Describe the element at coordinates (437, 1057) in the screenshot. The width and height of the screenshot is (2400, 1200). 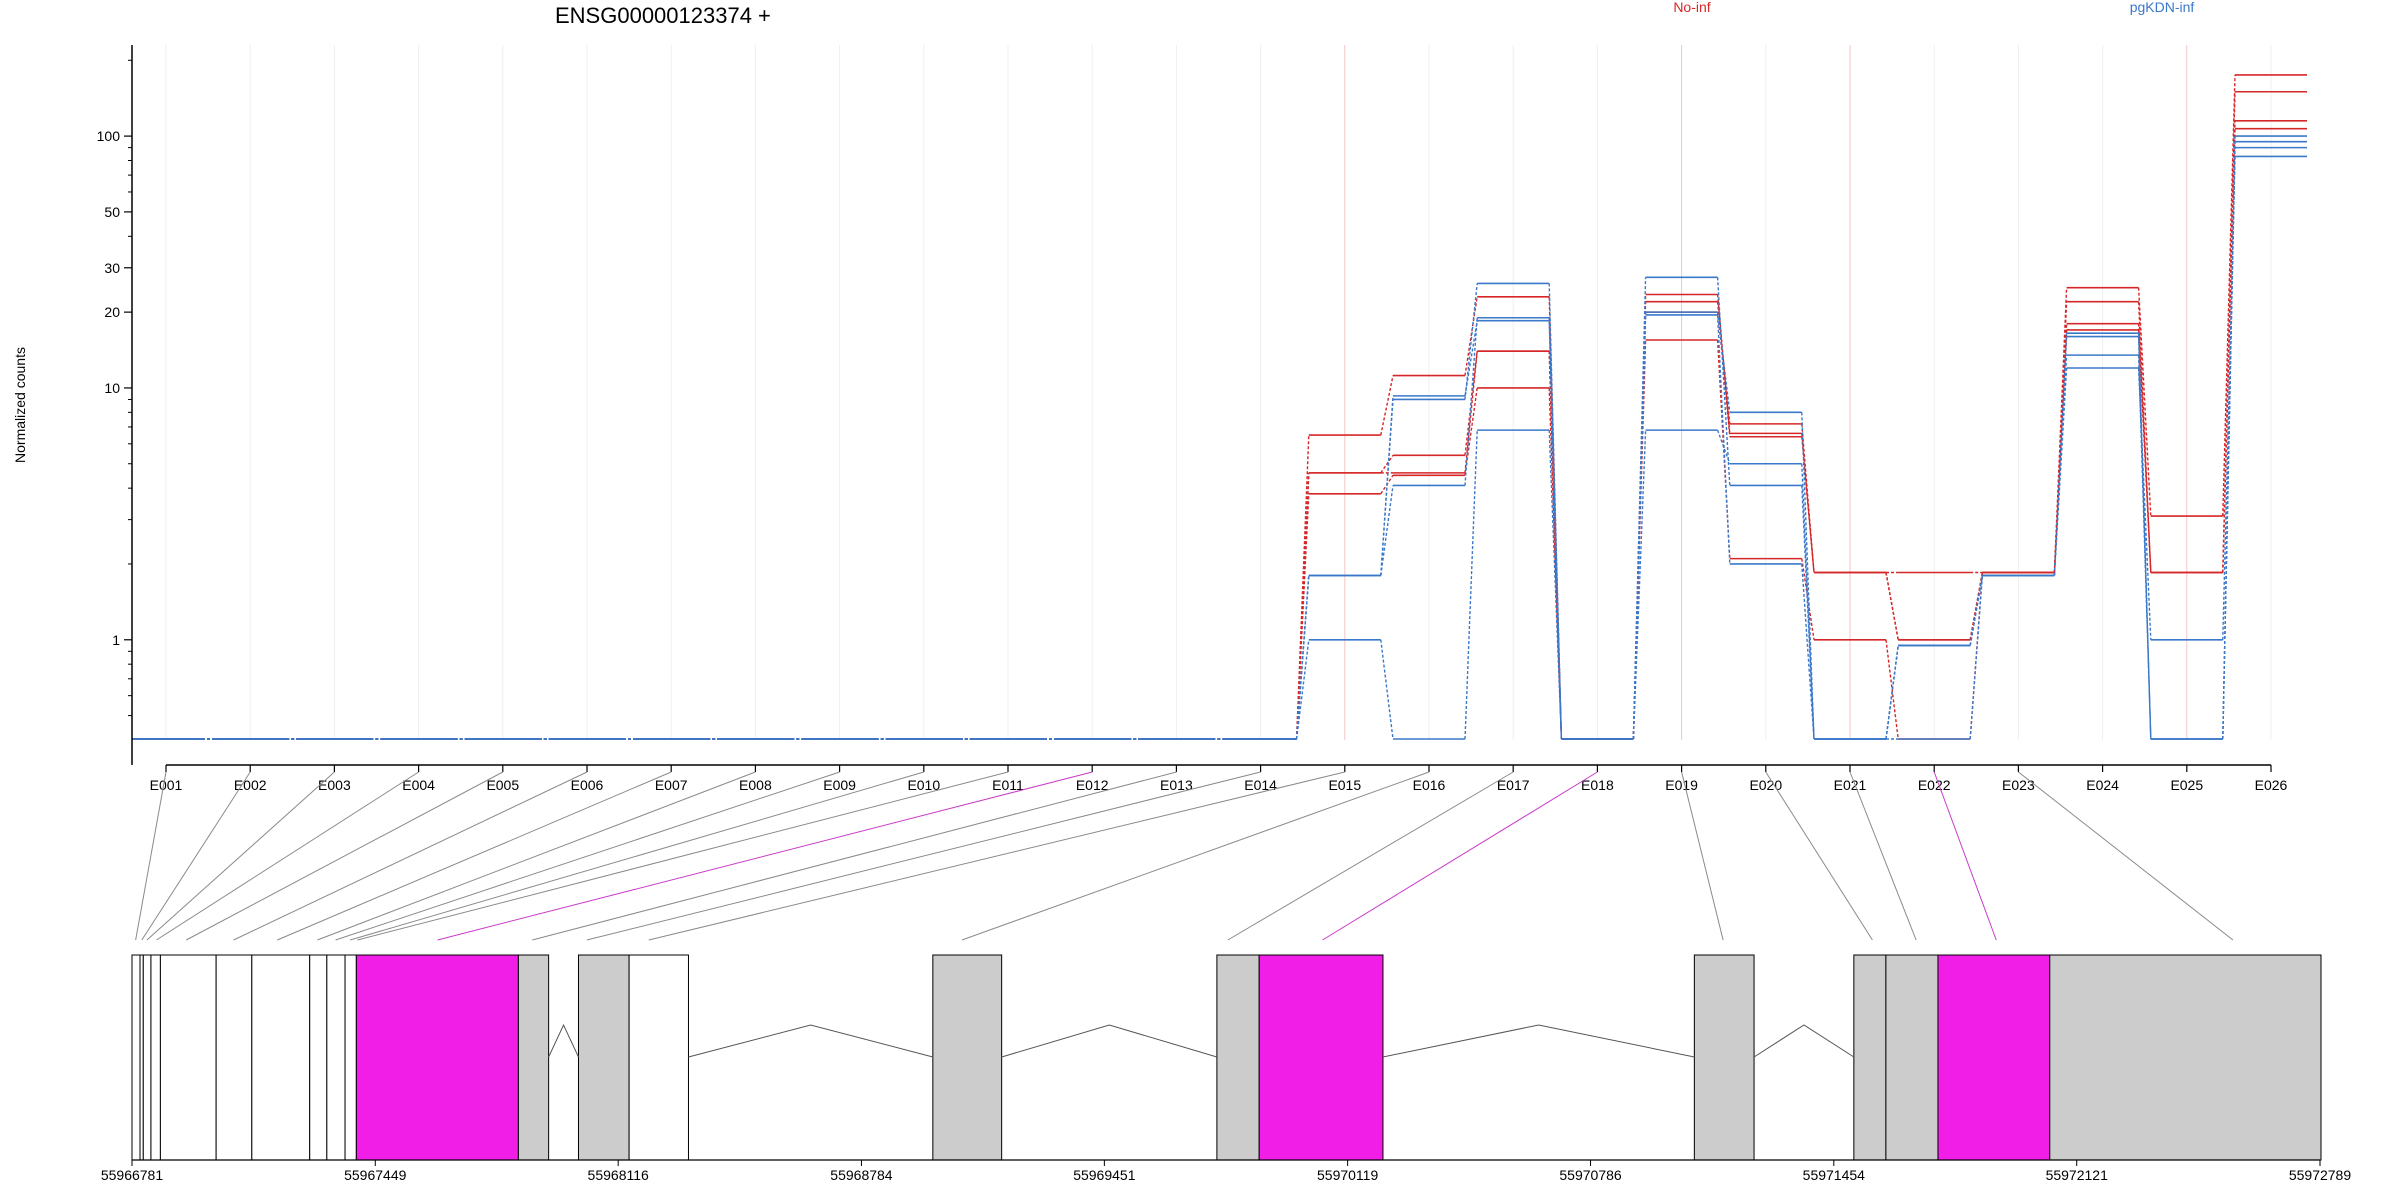
I see `gene-exon-e011` at that location.